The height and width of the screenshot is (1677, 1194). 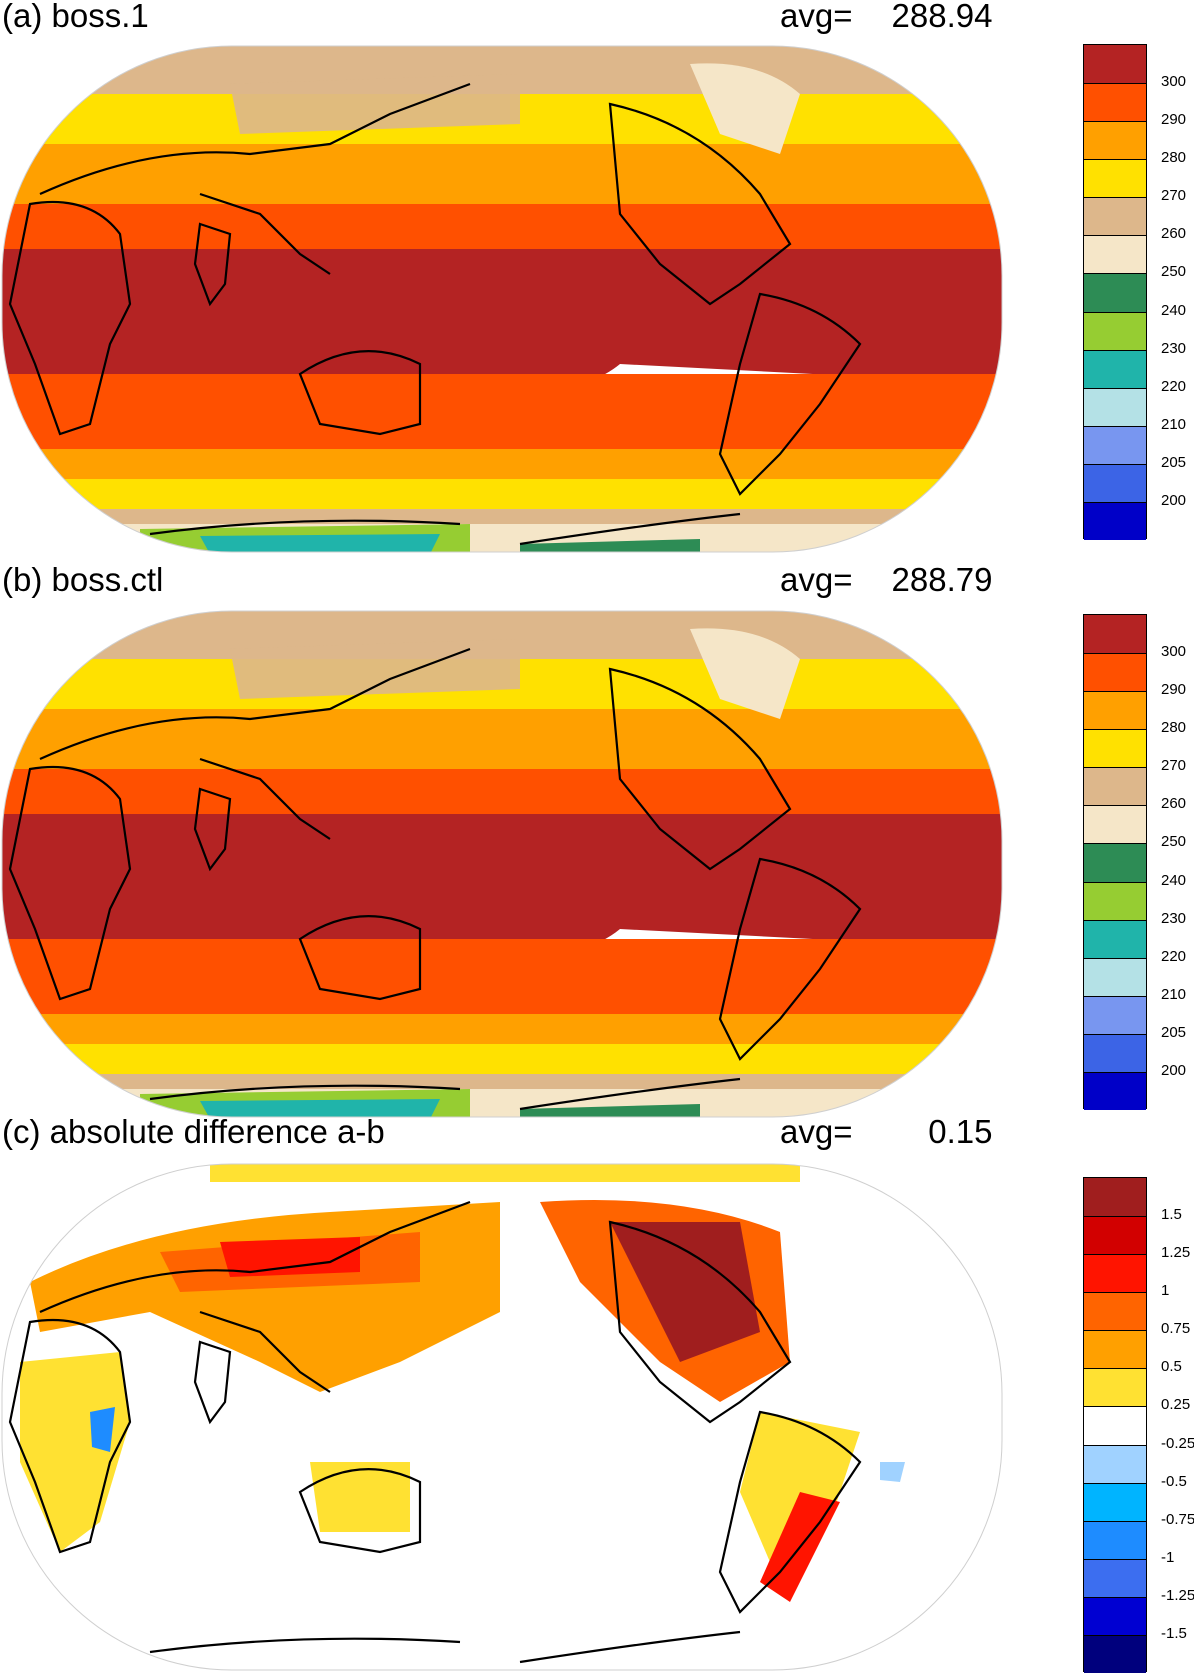 I want to click on panel-c-avg: avg= 0.15, so click(x=886, y=1132).